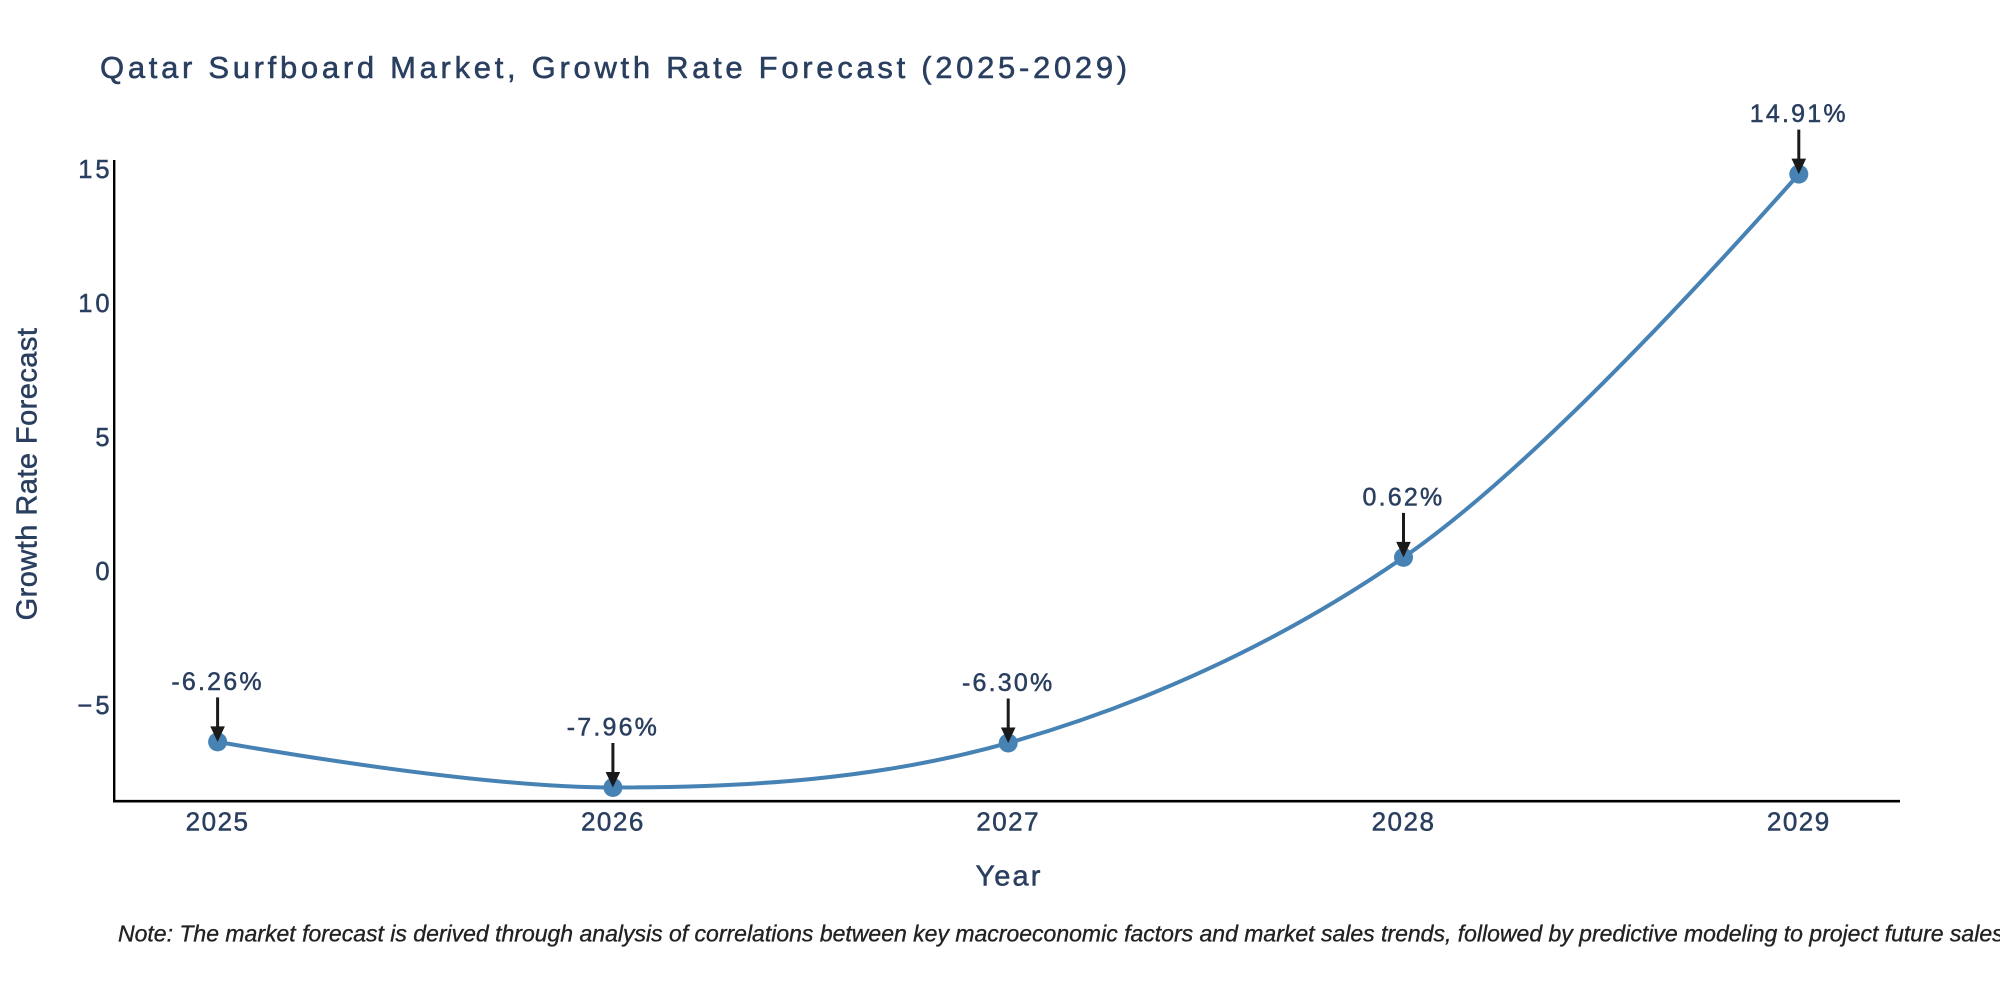 This screenshot has width=2000, height=1000. What do you see at coordinates (217, 682) in the screenshot?
I see `svg-text: -6.26%` at bounding box center [217, 682].